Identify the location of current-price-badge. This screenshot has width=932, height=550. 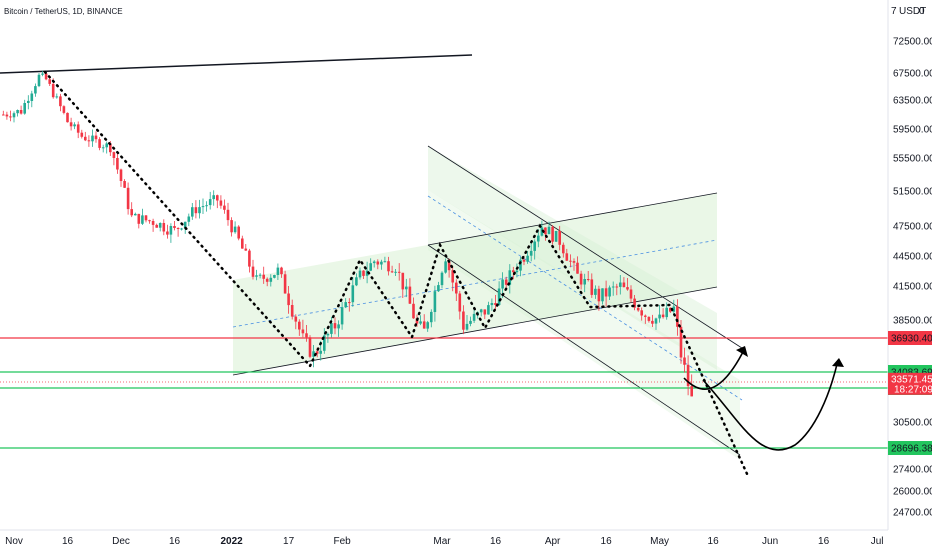
(910, 383).